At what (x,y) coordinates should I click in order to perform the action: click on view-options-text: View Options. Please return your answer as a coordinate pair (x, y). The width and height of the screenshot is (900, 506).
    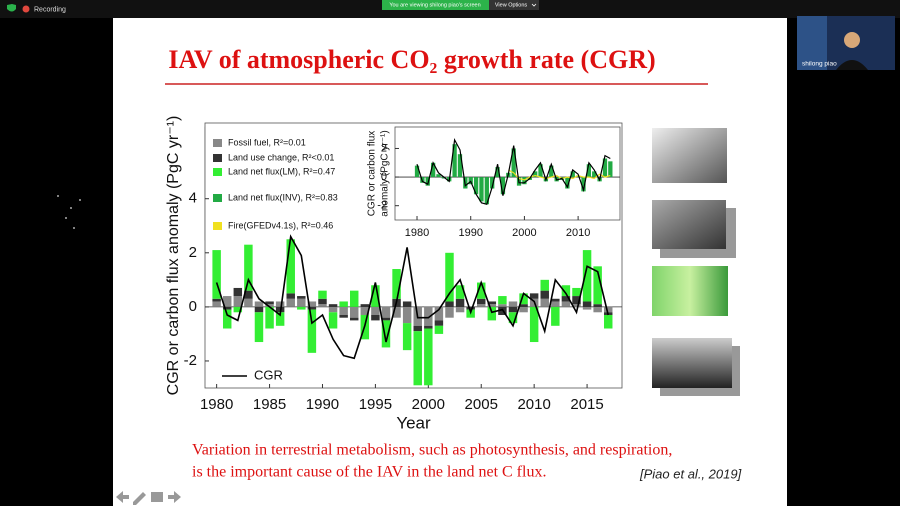
    Looking at the image, I should click on (511, 5).